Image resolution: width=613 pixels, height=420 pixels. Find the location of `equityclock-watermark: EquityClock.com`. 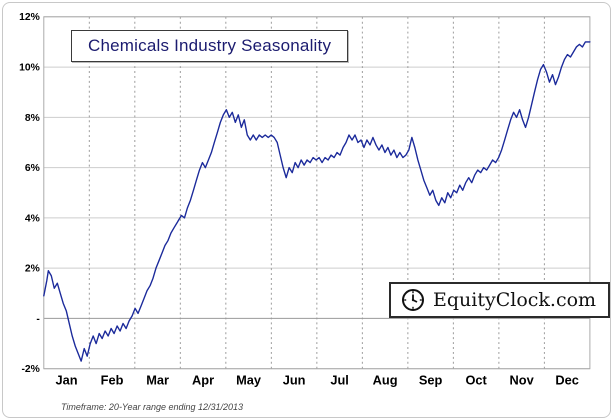

equityclock-watermark: EquityClock.com is located at coordinates (499, 300).